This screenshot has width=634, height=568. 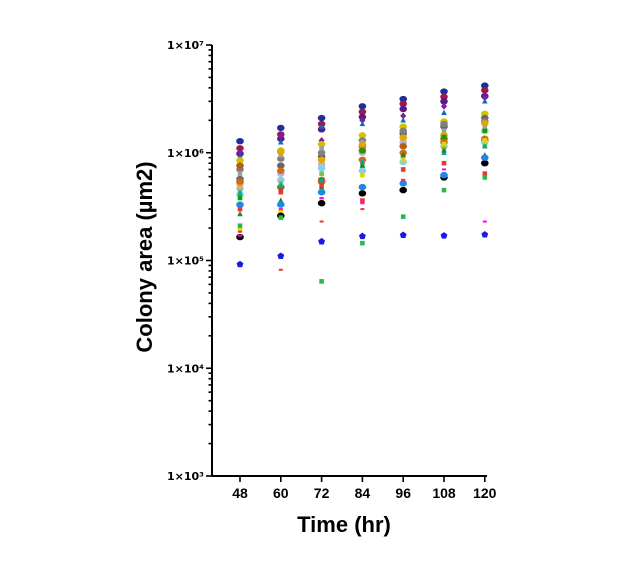 What do you see at coordinates (403, 130) in the screenshot?
I see `data-point-s8-x96` at bounding box center [403, 130].